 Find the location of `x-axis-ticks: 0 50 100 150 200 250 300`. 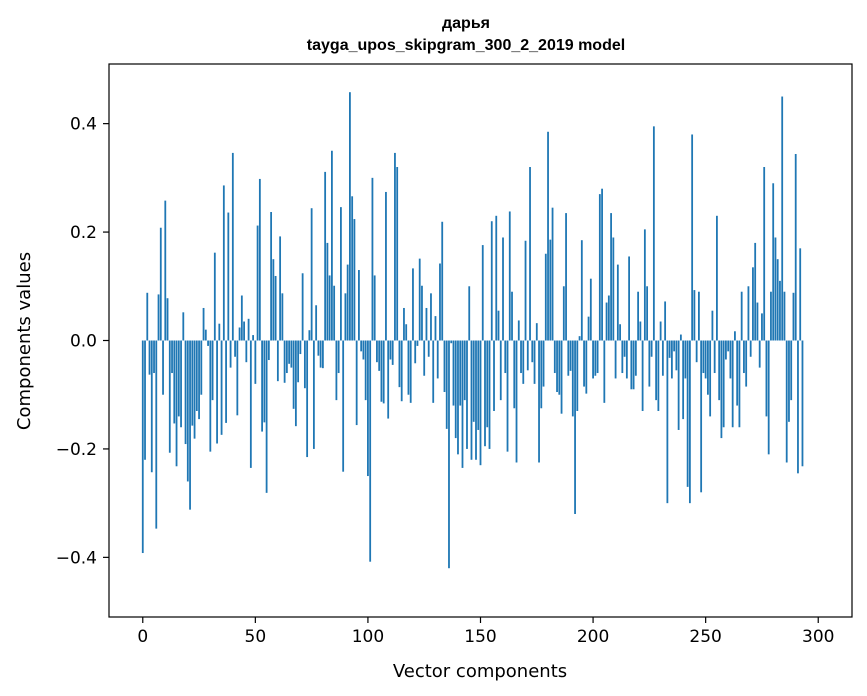

x-axis-ticks: 0 50 100 150 200 250 300 is located at coordinates (485, 632).